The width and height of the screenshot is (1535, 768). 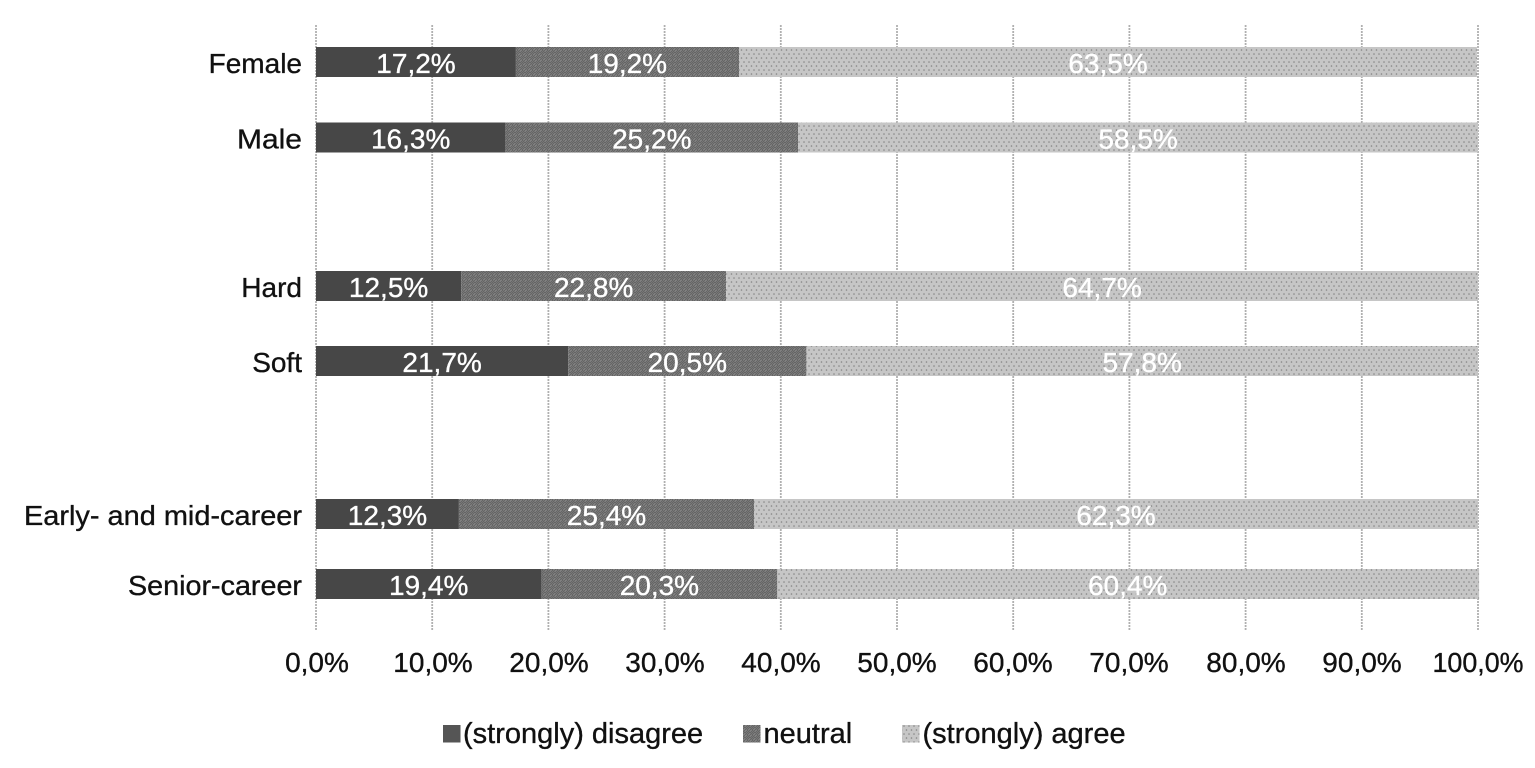 What do you see at coordinates (432, 662) in the screenshot?
I see `svg-text: 10,0%` at bounding box center [432, 662].